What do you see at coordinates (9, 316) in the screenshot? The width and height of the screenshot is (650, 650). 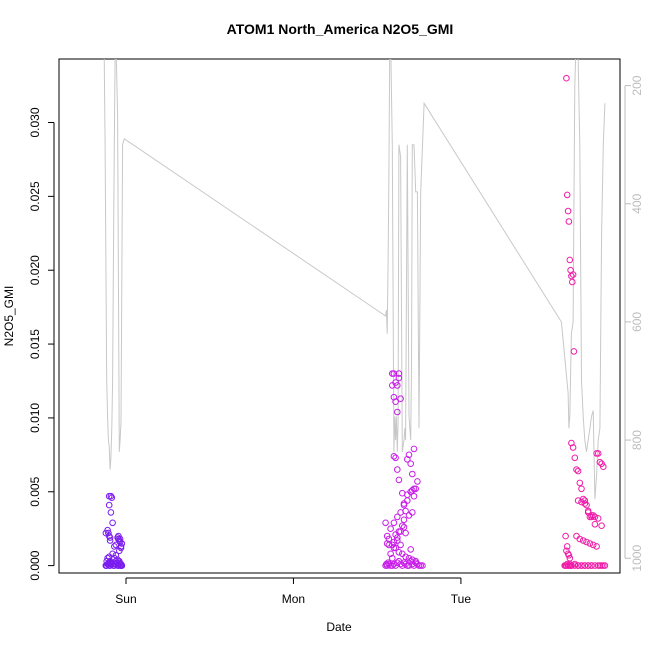 I see `y-axis-label: N2O5_GMI` at bounding box center [9, 316].